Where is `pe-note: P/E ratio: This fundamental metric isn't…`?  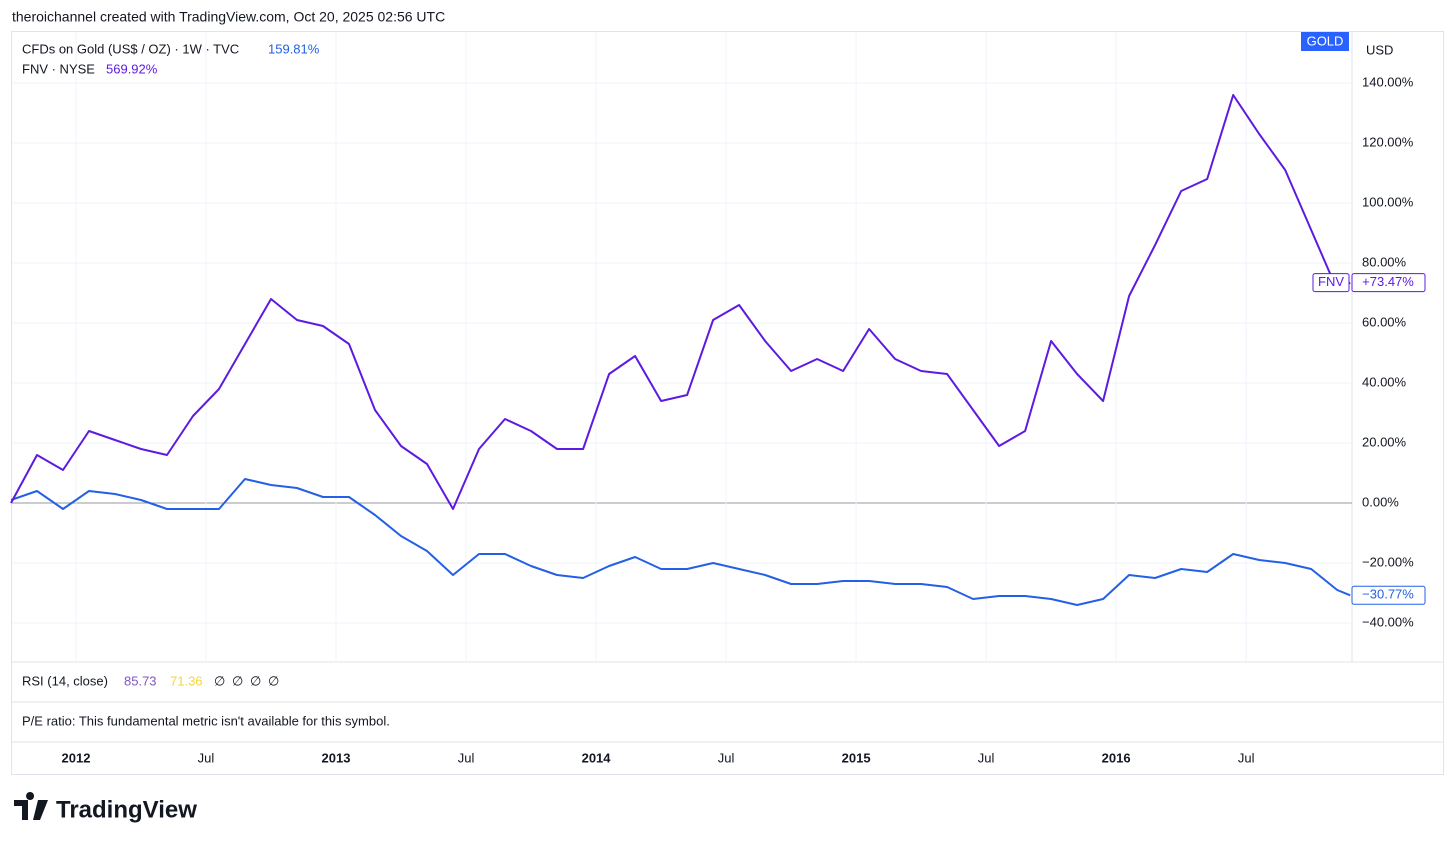 pe-note: P/E ratio: This fundamental metric isn't… is located at coordinates (206, 720).